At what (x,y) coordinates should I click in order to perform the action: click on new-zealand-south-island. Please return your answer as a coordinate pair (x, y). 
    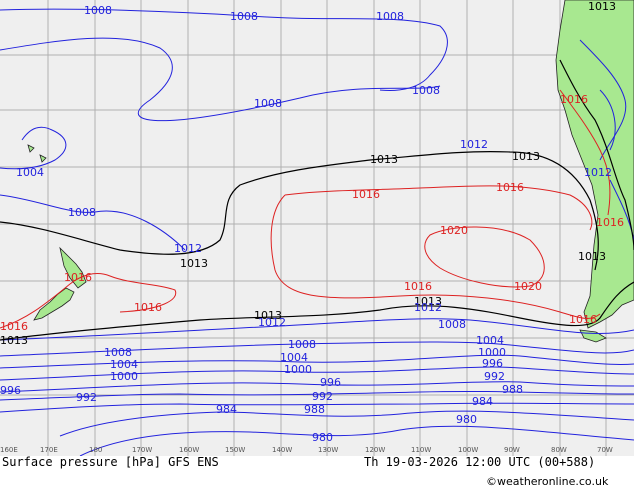
    Looking at the image, I should click on (54, 304).